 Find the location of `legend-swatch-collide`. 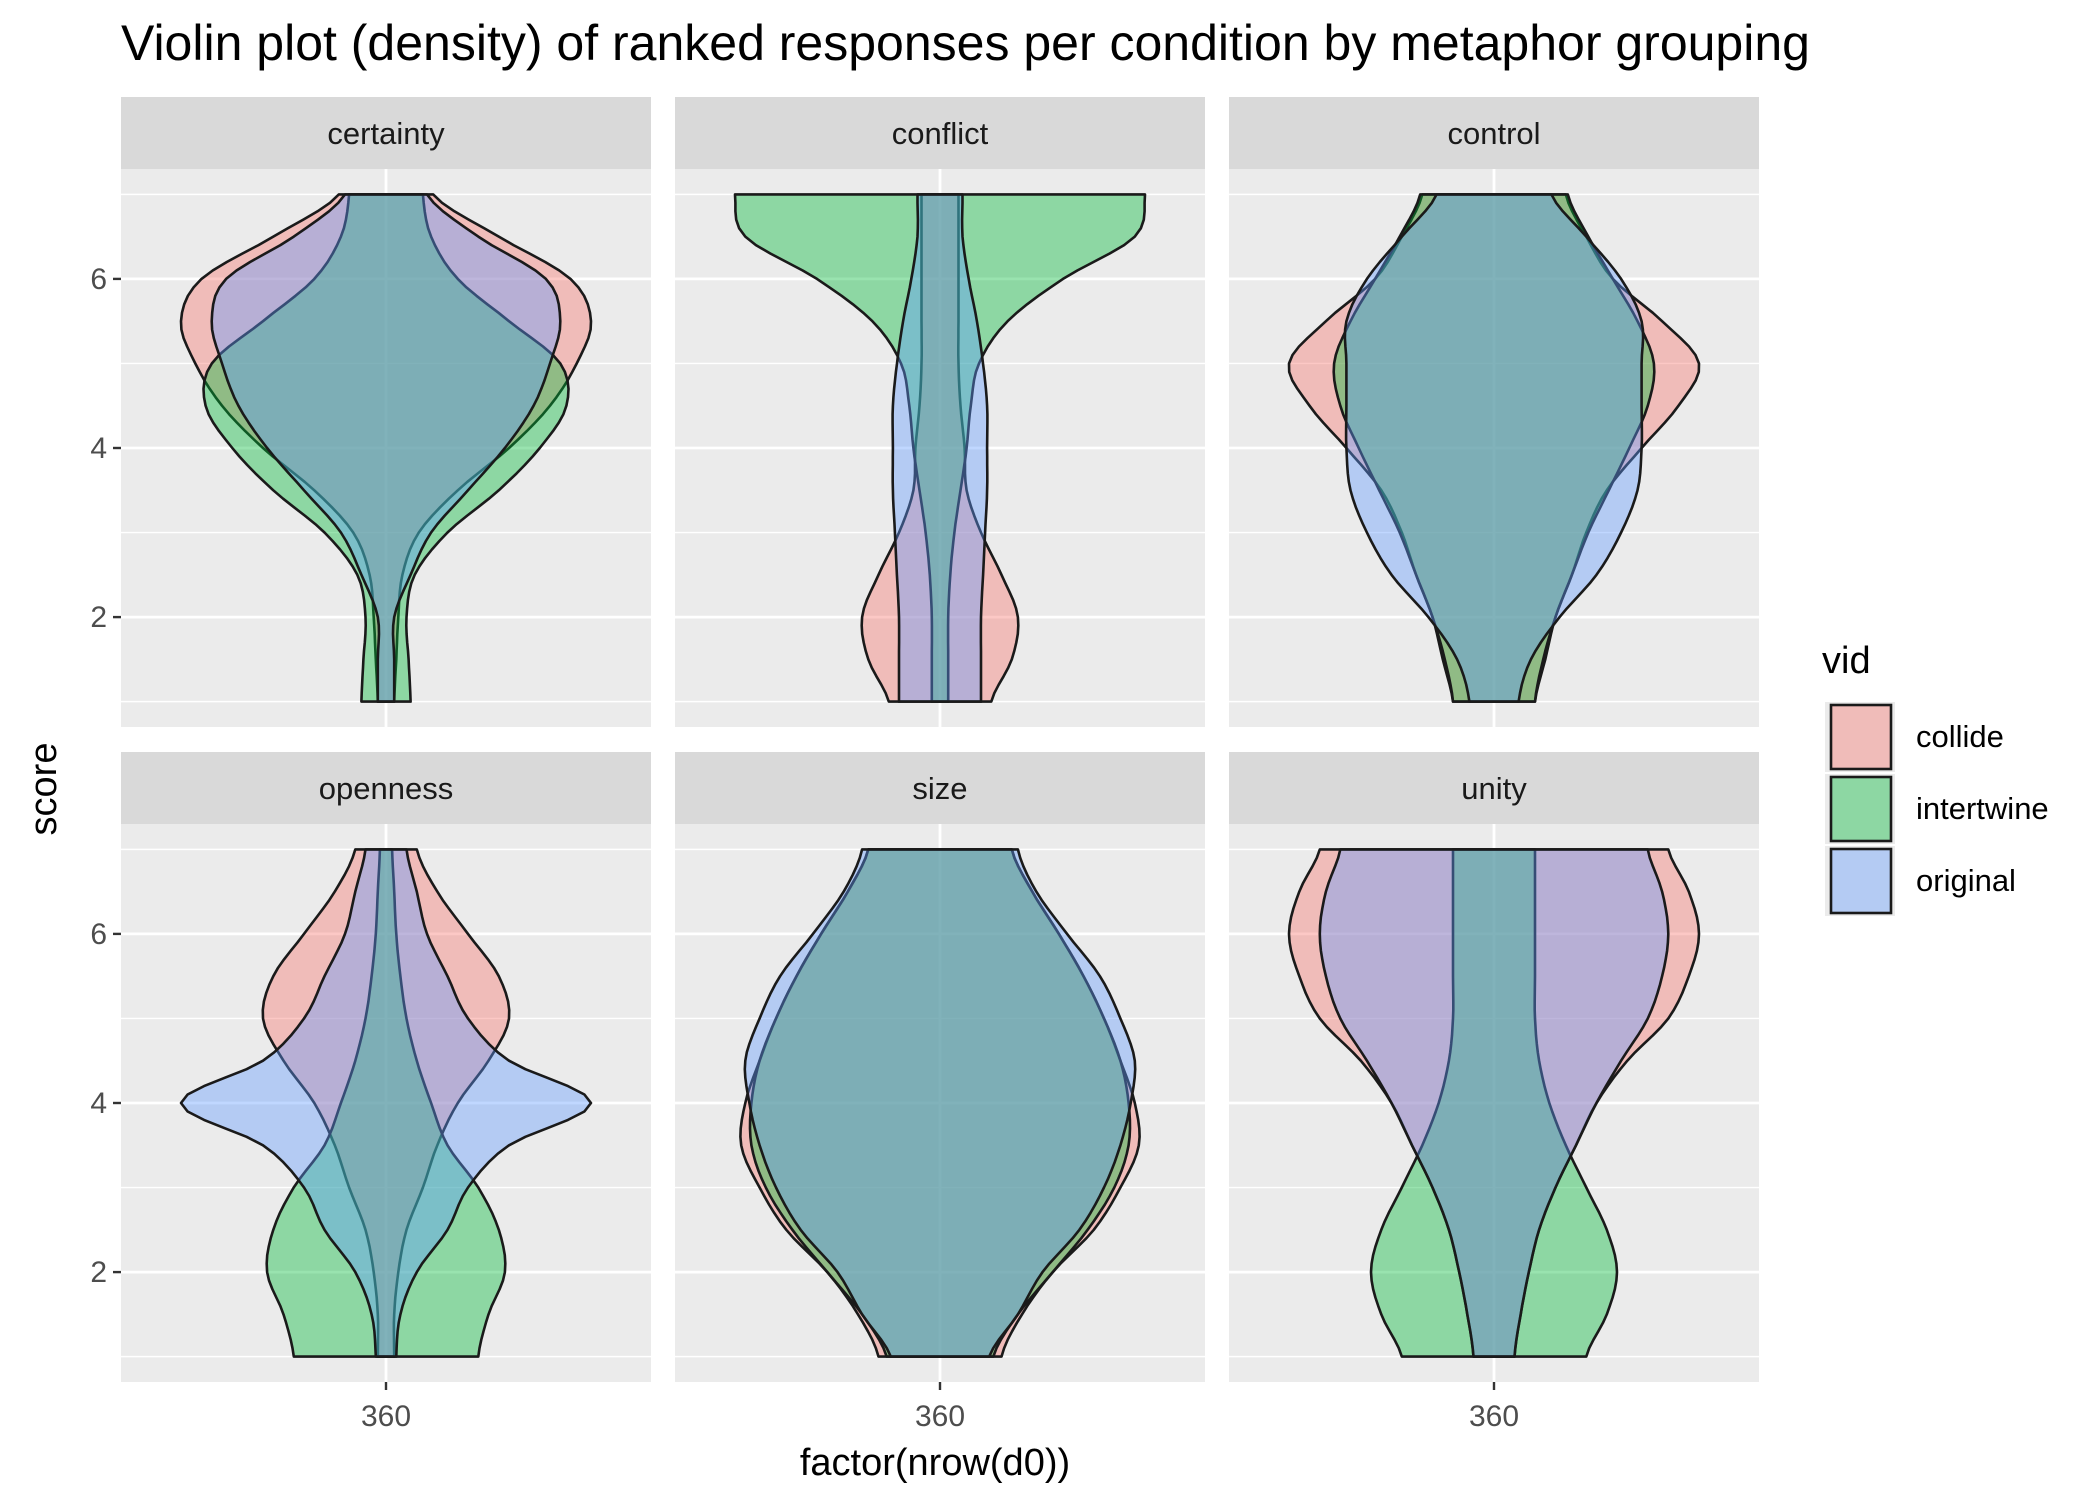

legend-swatch-collide is located at coordinates (1861, 737).